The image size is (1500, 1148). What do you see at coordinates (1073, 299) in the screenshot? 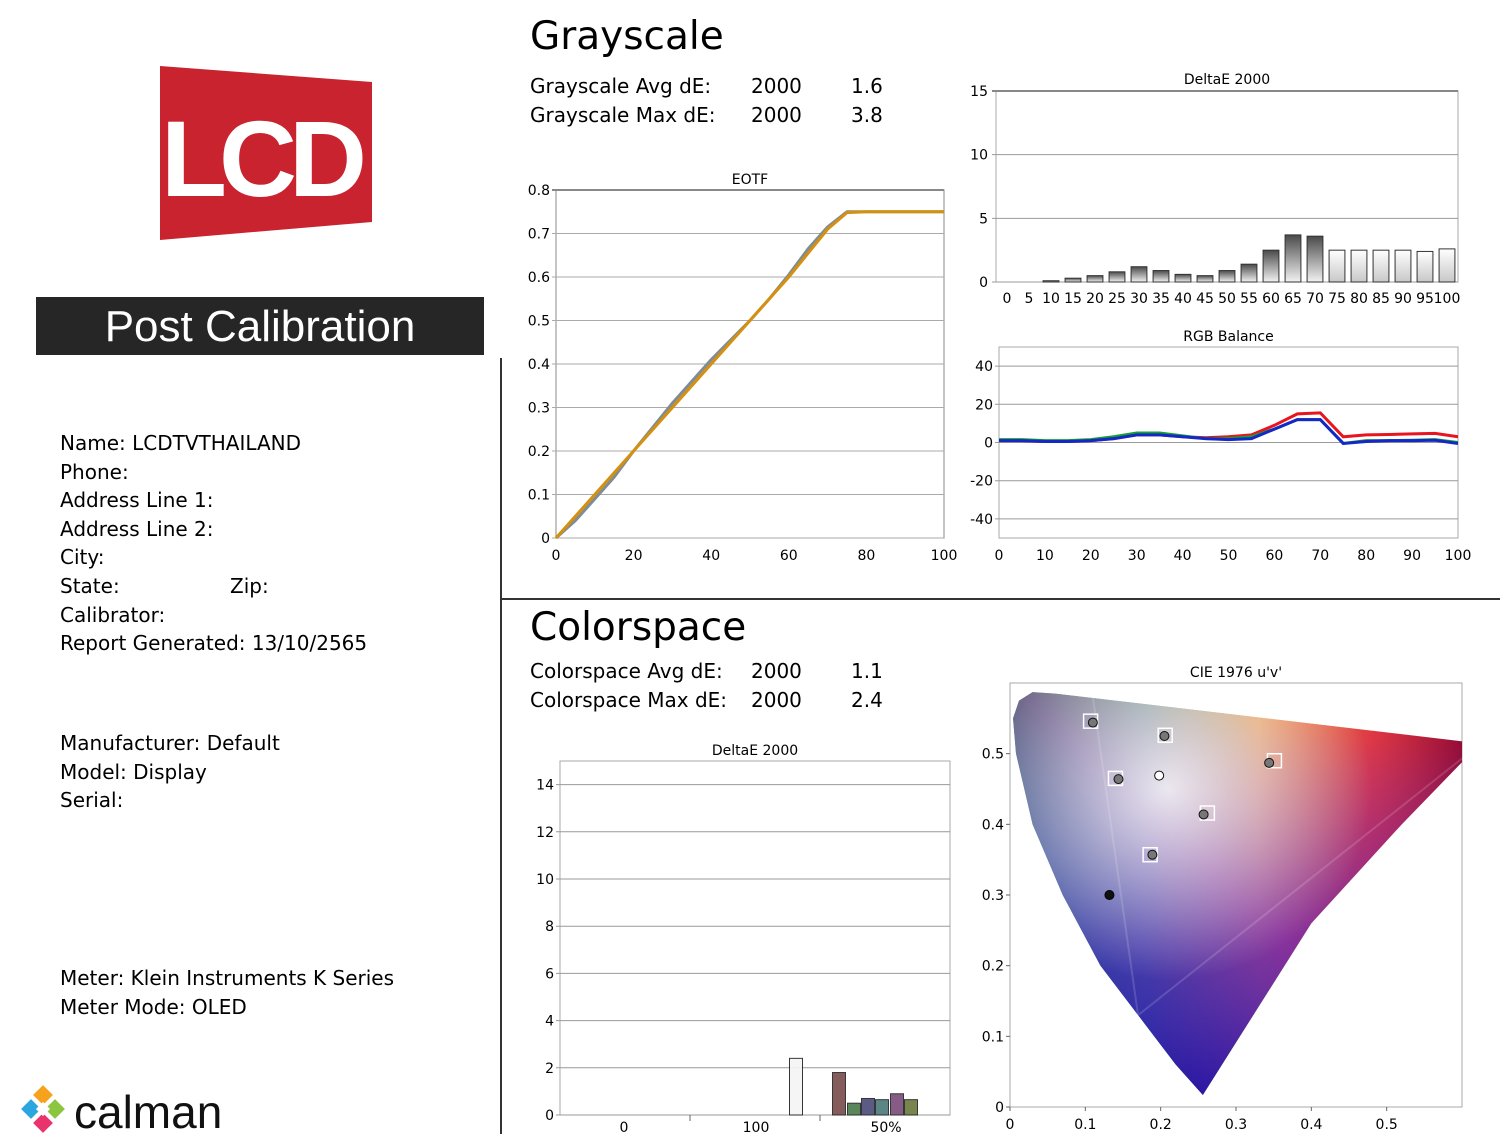
I see `x-tick-label: 15` at bounding box center [1073, 299].